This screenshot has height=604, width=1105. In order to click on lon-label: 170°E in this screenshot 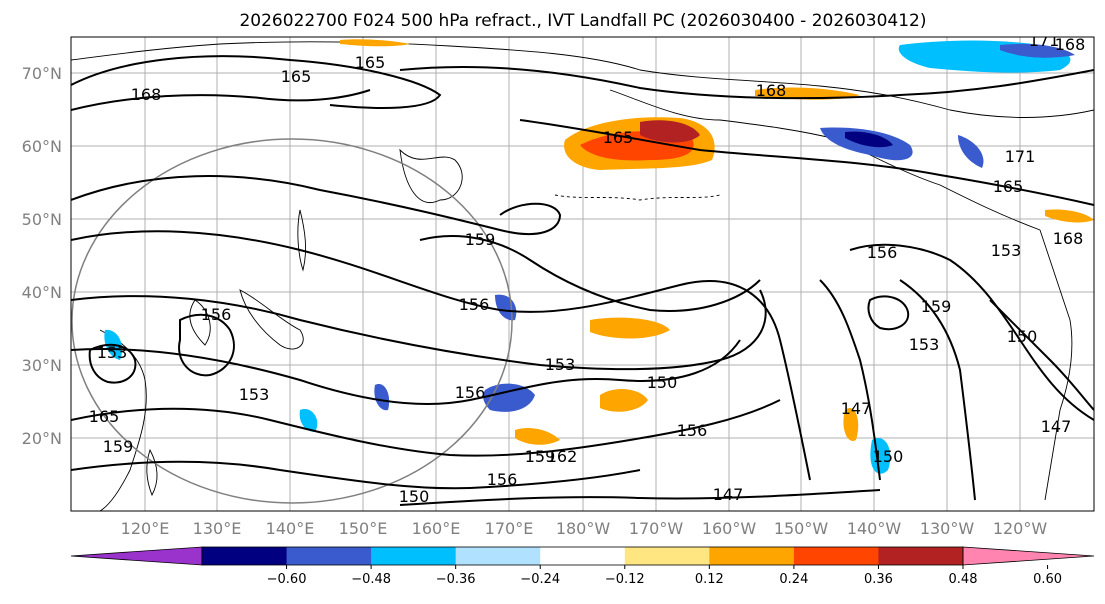, I will do `click(509, 528)`.